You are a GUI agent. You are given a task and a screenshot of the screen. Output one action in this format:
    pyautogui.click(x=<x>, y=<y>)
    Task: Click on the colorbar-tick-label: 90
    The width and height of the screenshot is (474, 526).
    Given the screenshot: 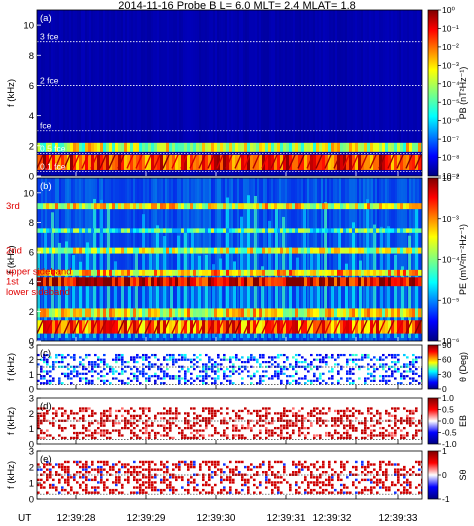 What is the action you would take?
    pyautogui.click(x=447, y=345)
    